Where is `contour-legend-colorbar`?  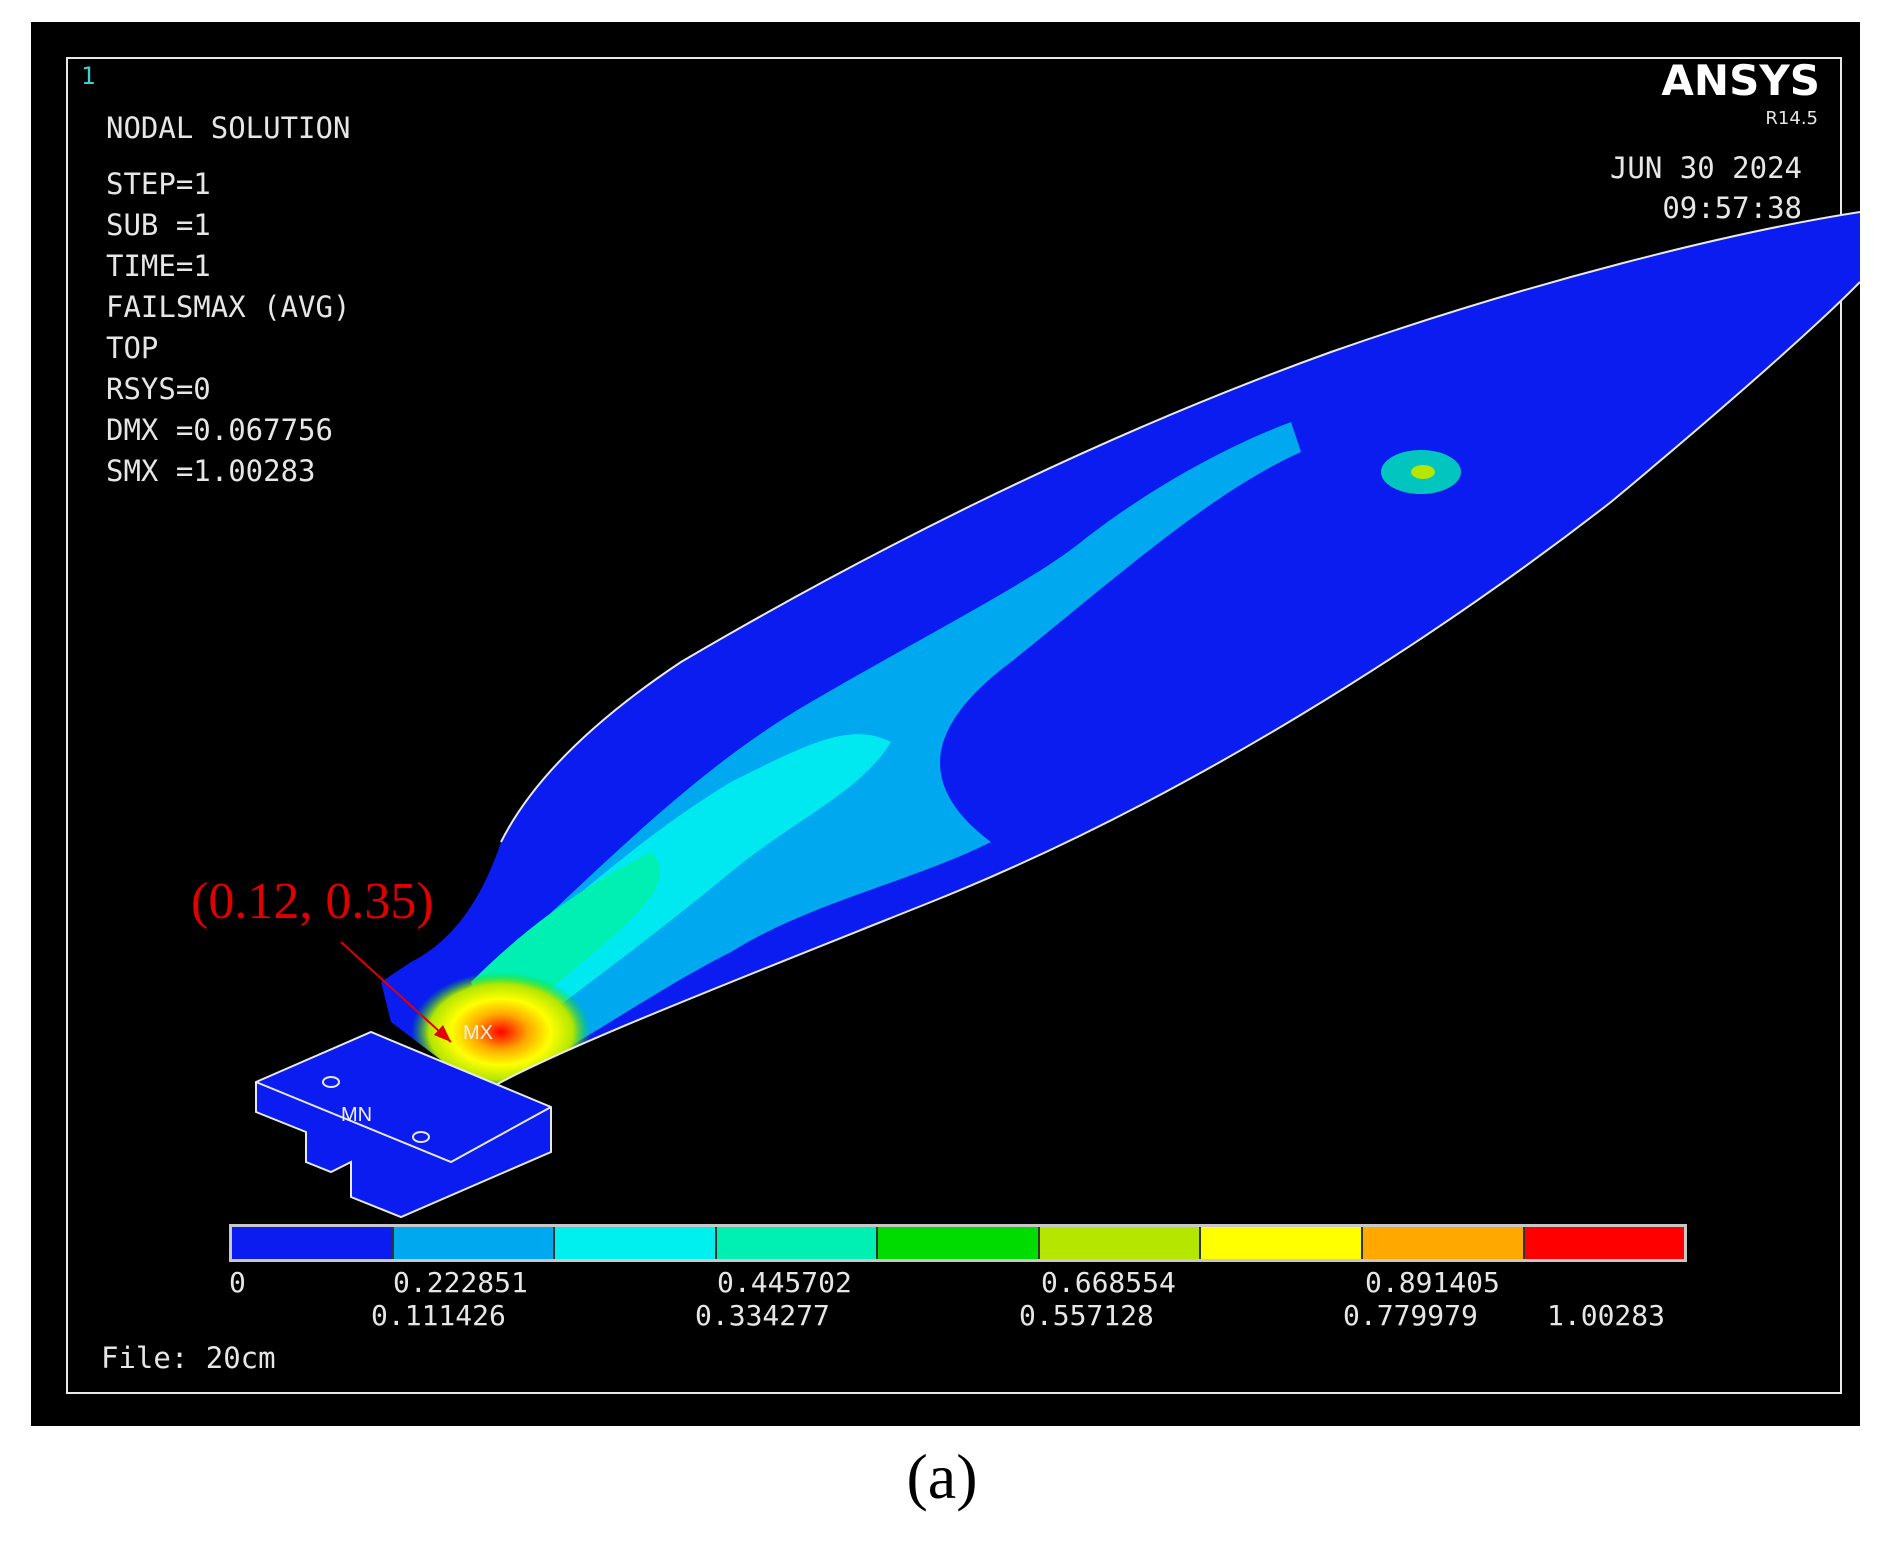
contour-legend-colorbar is located at coordinates (958, 1243).